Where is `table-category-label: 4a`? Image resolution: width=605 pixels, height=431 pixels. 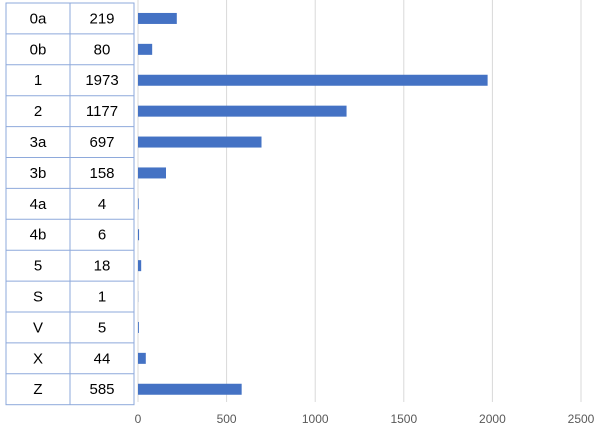 table-category-label: 4a is located at coordinates (38, 204).